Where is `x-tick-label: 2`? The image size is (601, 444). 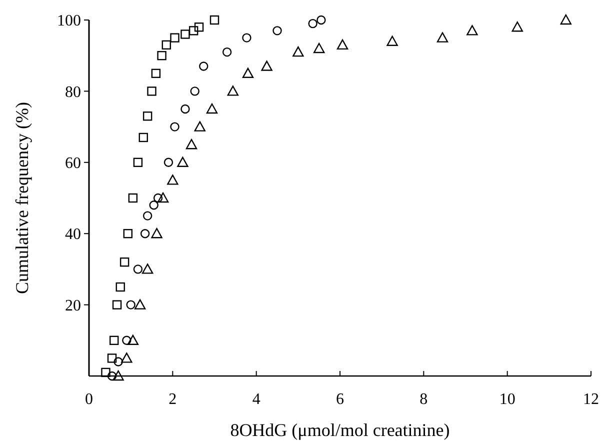
x-tick-label: 2 is located at coordinates (172, 399).